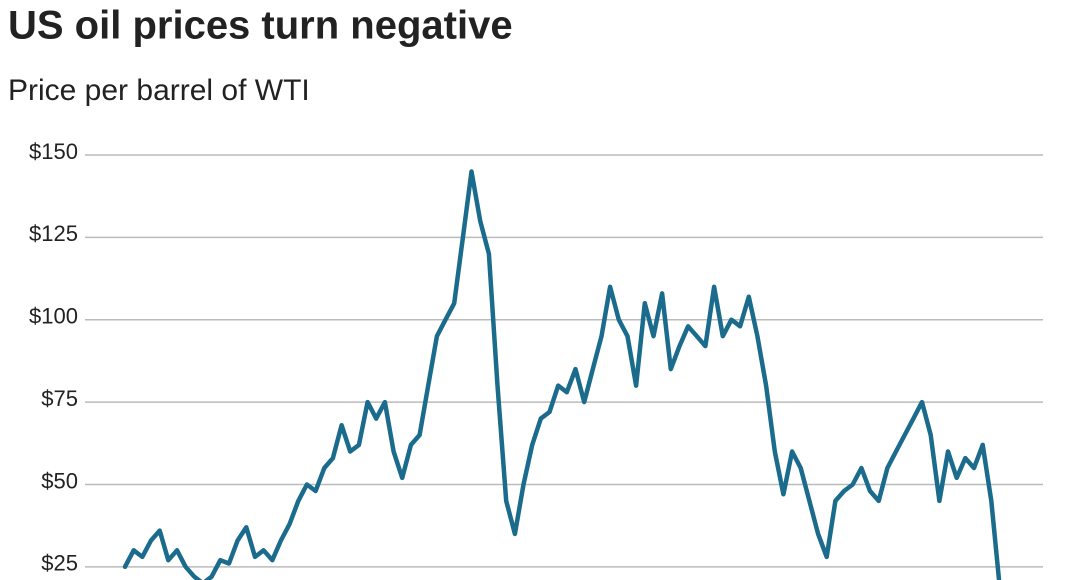  What do you see at coordinates (59, 563) in the screenshot?
I see `y-tick-label: $25` at bounding box center [59, 563].